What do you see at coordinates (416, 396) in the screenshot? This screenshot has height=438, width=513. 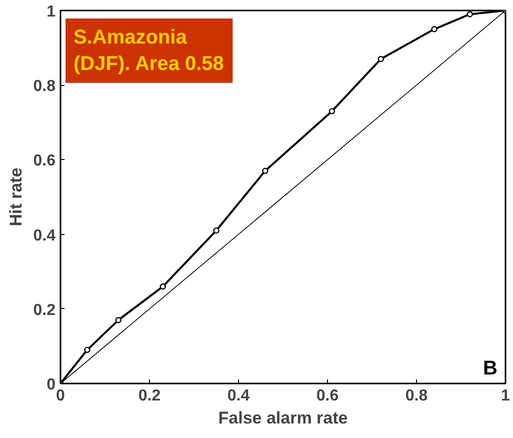 I see `x-tick-label: 0.8` at bounding box center [416, 396].